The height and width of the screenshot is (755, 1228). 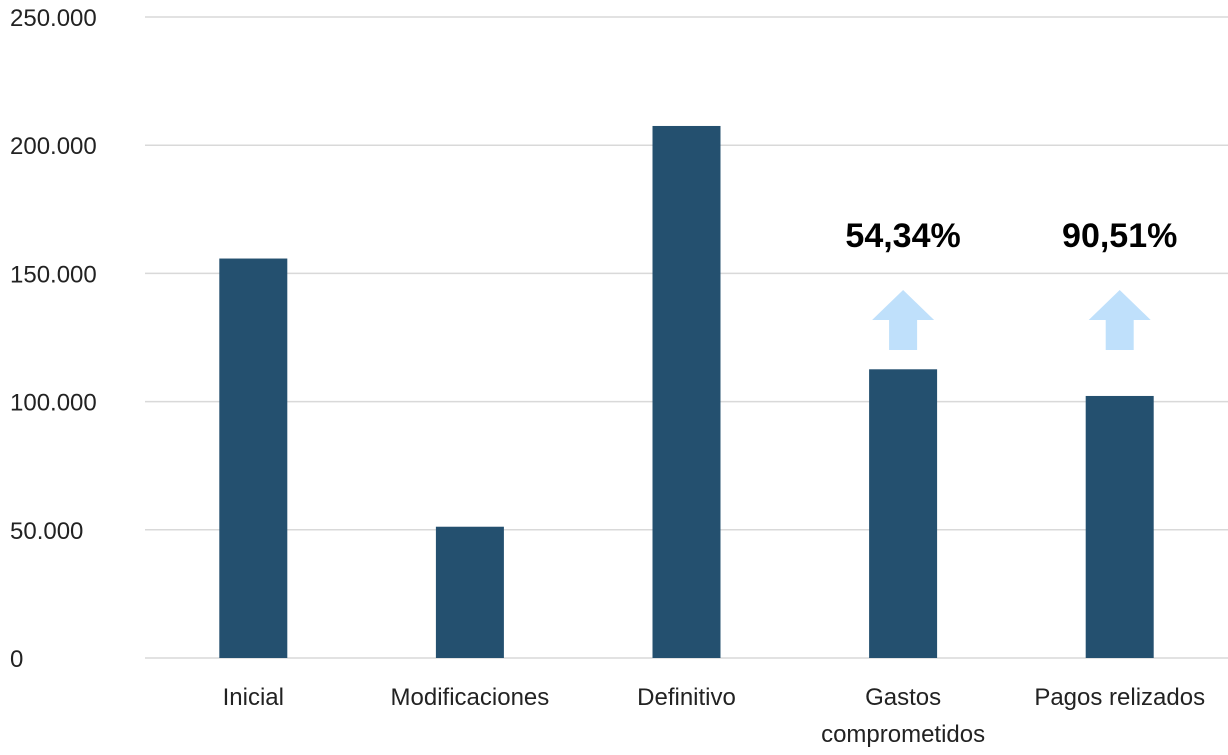 I want to click on x-category-label: Modificaciones, so click(x=470, y=697).